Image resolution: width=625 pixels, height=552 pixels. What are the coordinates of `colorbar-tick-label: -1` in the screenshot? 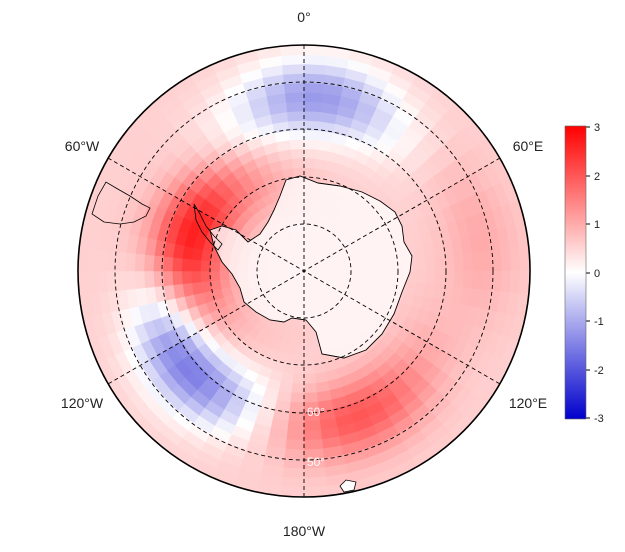 It's located at (599, 322).